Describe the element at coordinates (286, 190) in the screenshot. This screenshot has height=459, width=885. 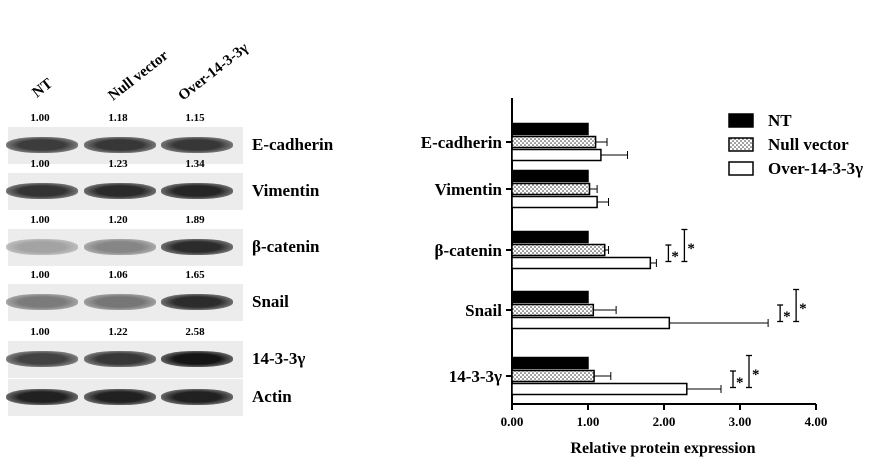
I see `protein-label: Vimentin` at that location.